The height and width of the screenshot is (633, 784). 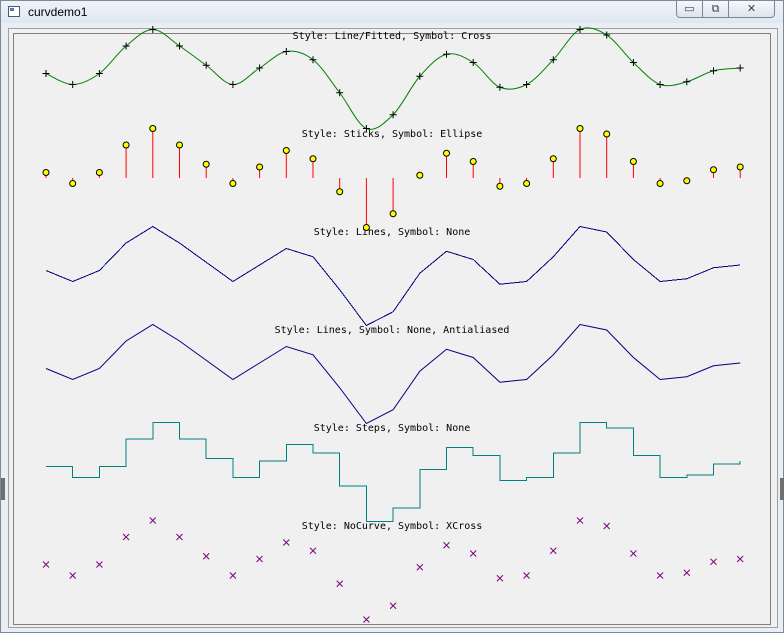 What do you see at coordinates (58, 12) in the screenshot?
I see `window-title: curvdemo1` at bounding box center [58, 12].